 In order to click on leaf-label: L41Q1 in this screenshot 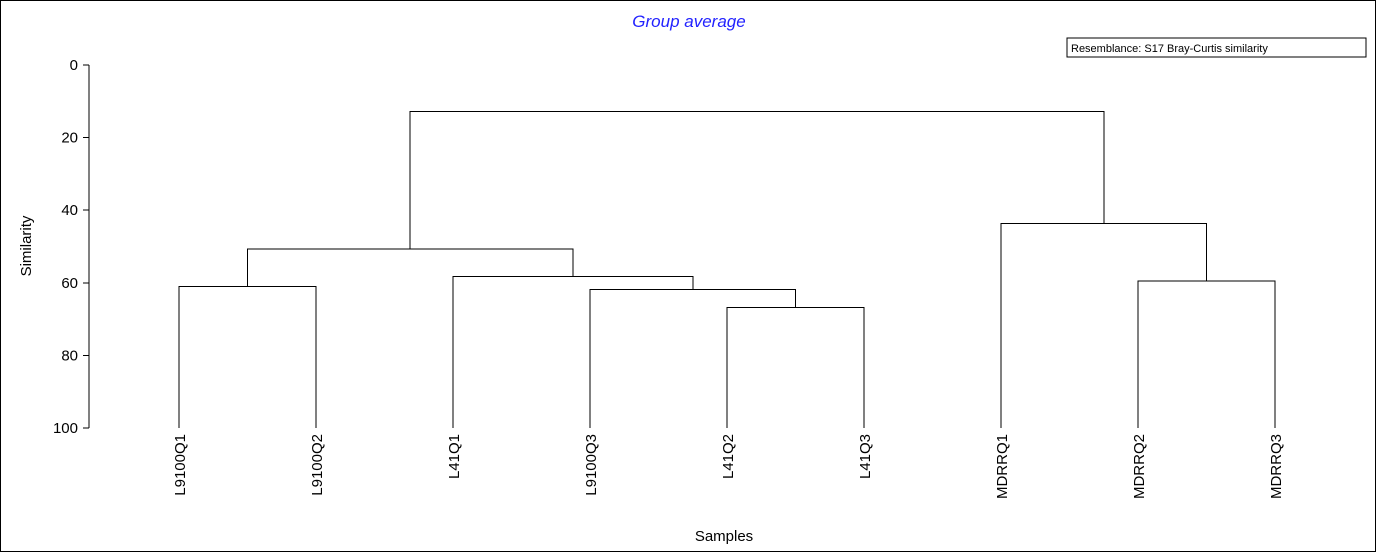, I will do `click(454, 456)`.